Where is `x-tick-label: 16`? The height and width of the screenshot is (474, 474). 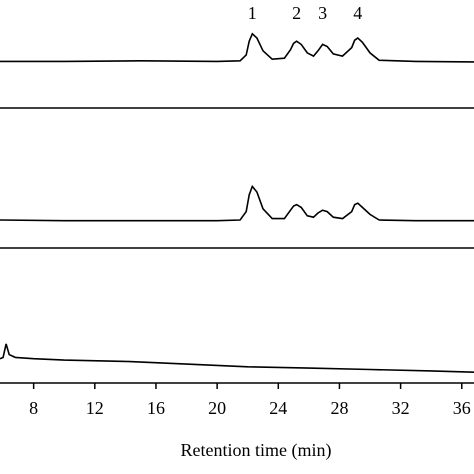
x-tick-label: 16 is located at coordinates (156, 408).